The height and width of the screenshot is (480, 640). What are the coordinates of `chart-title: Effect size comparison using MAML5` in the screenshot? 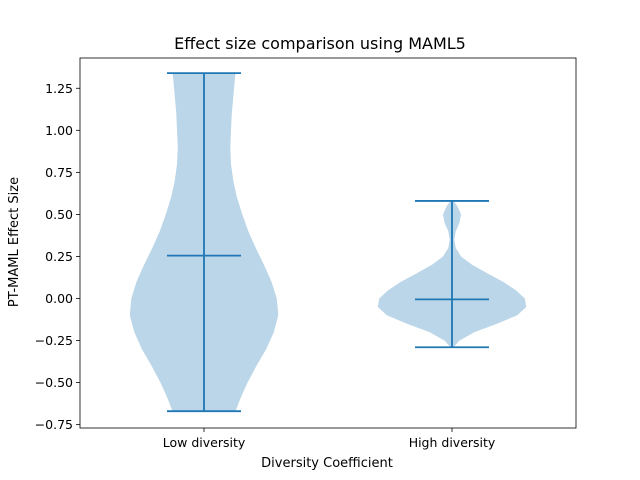 It's located at (320, 43).